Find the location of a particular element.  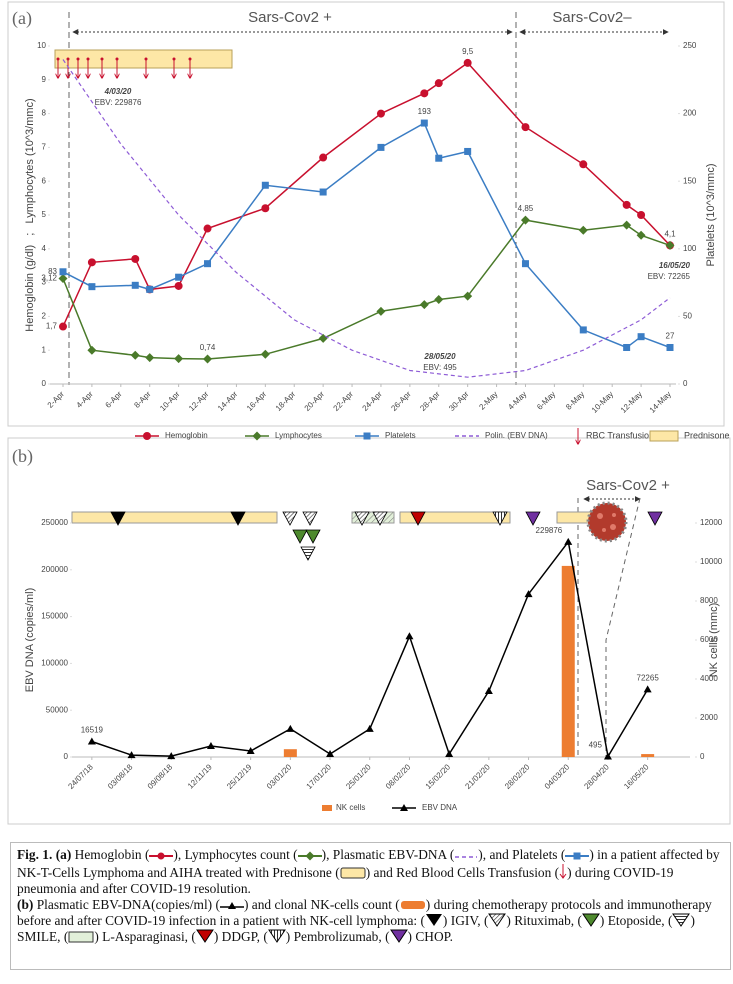

icon-chop is located at coordinates (398, 936).